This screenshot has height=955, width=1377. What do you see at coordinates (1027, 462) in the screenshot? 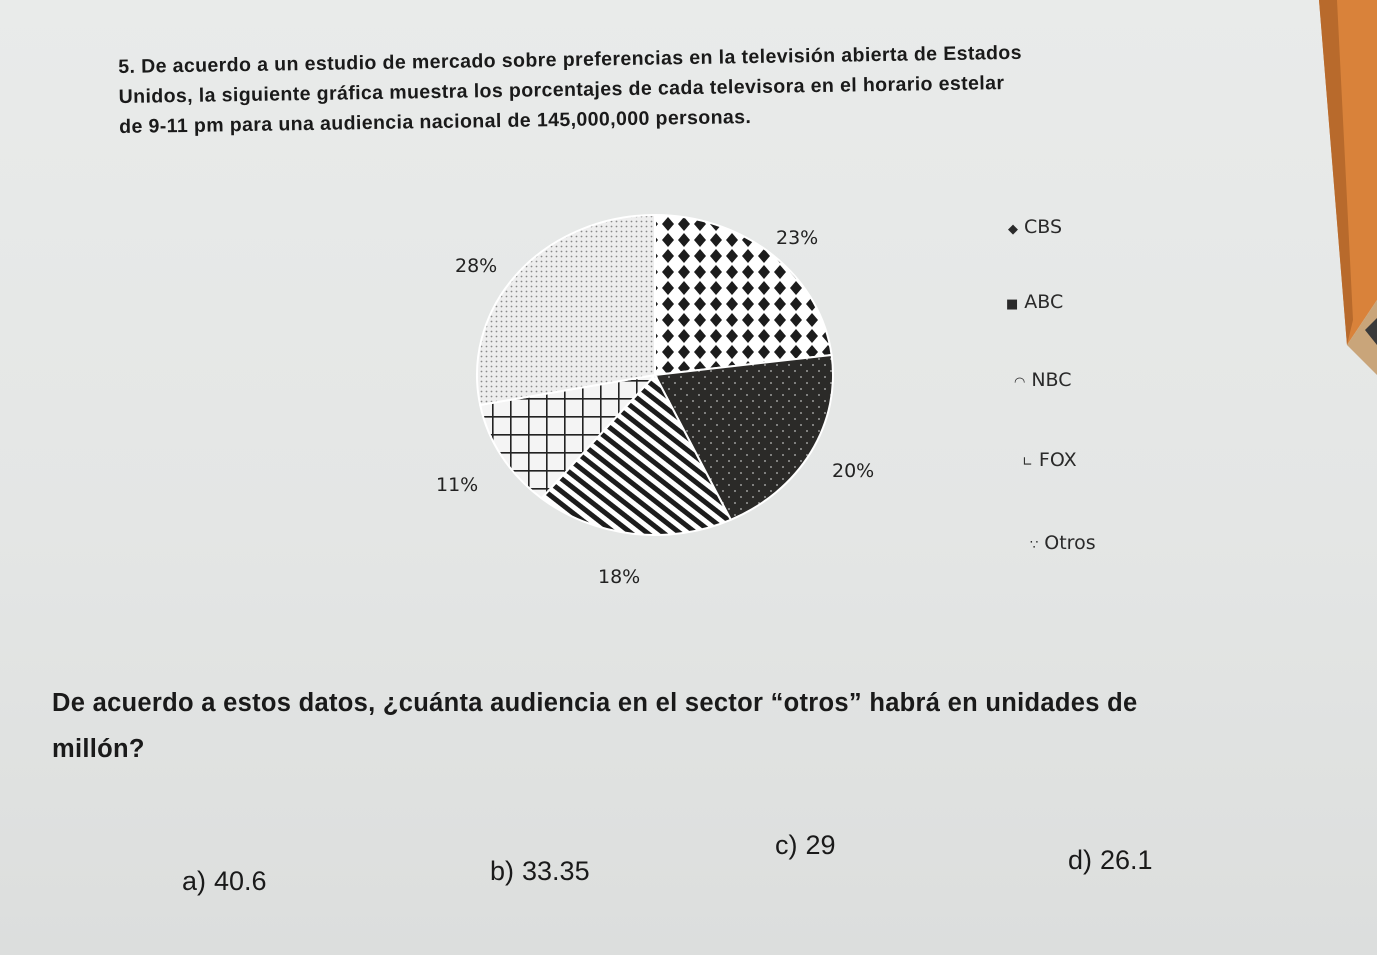
I see `corner-marker-icon: ∟` at bounding box center [1027, 462].